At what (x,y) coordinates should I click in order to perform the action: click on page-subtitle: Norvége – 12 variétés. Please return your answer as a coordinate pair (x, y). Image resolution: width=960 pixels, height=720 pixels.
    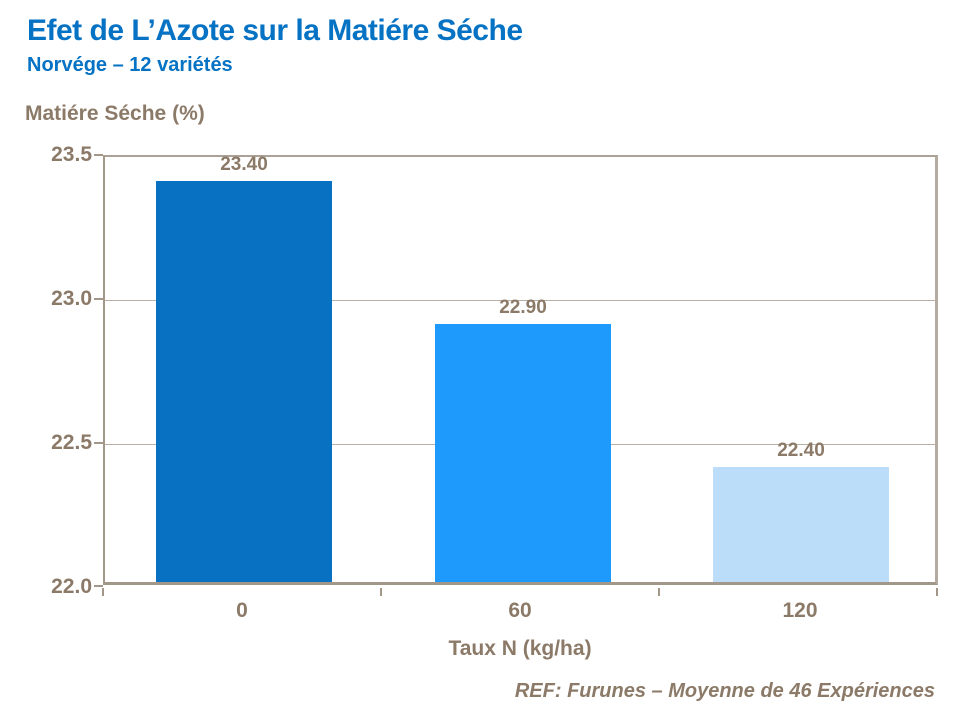
    Looking at the image, I should click on (130, 65).